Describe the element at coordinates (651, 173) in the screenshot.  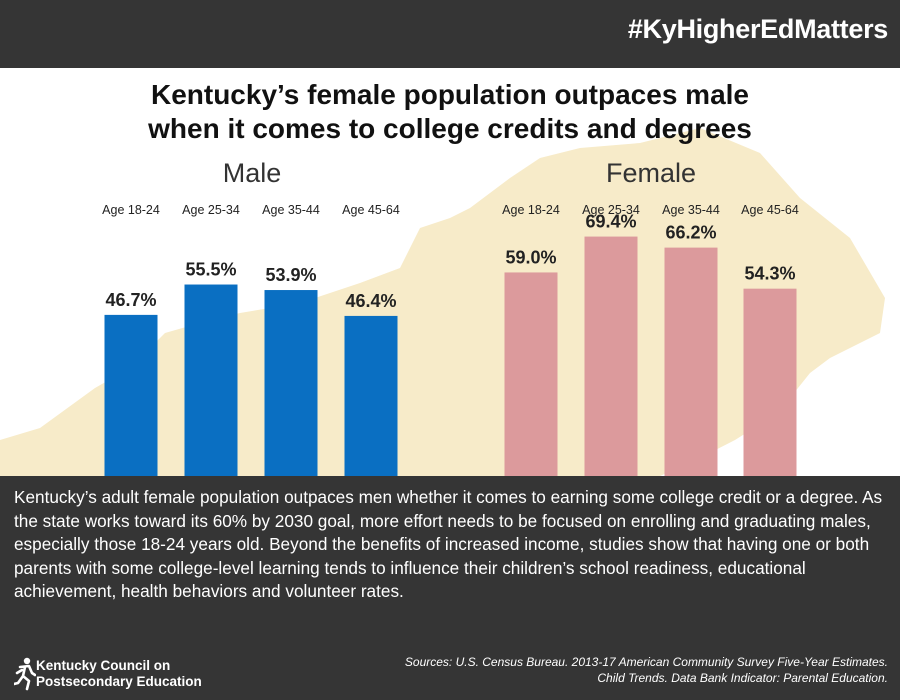
I see `female-group-label: Female` at that location.